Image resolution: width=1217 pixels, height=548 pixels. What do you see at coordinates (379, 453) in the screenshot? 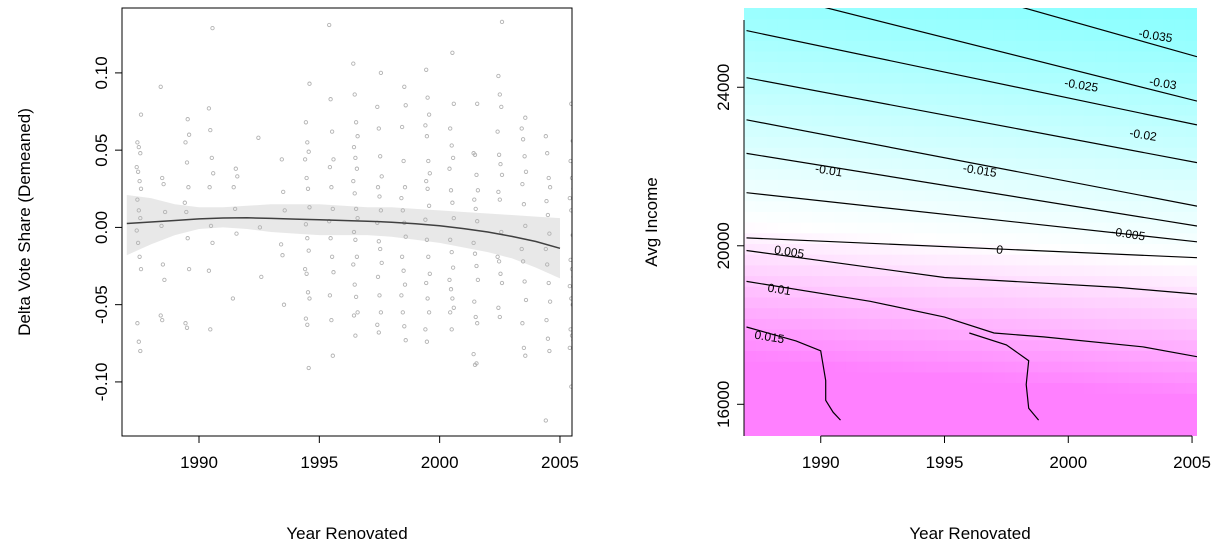
I see `left-x-axis: 1990 1995 2000 2005` at bounding box center [379, 453].